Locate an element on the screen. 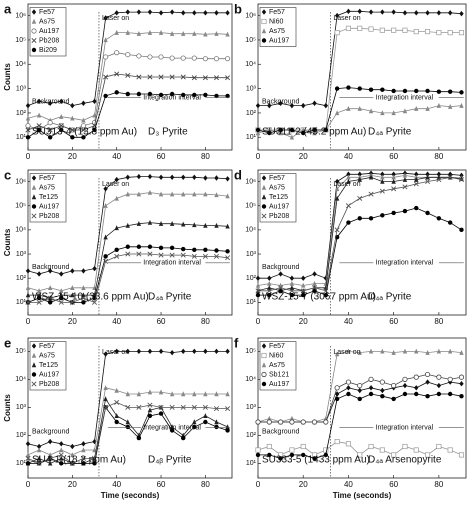 This screenshot has height=505, width=474. panel-label: e is located at coordinates (7, 342).